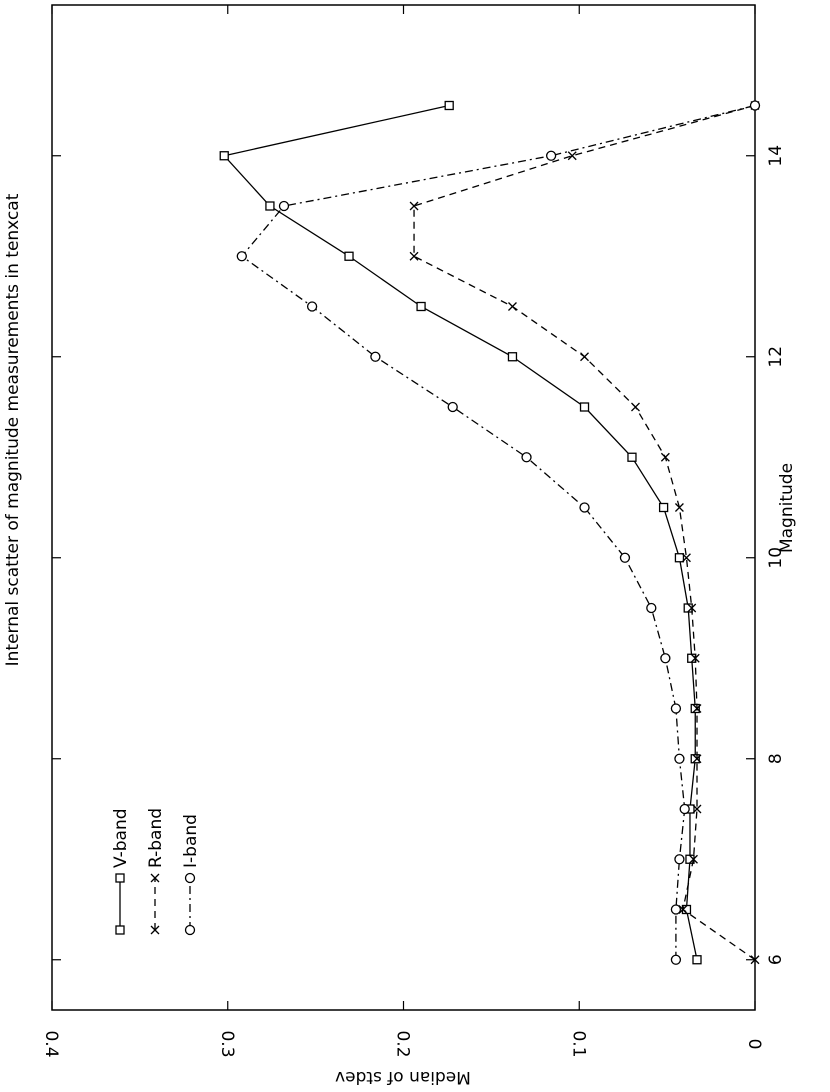  What do you see at coordinates (776, 959) in the screenshot?
I see `x-tick-label: 6` at bounding box center [776, 959].